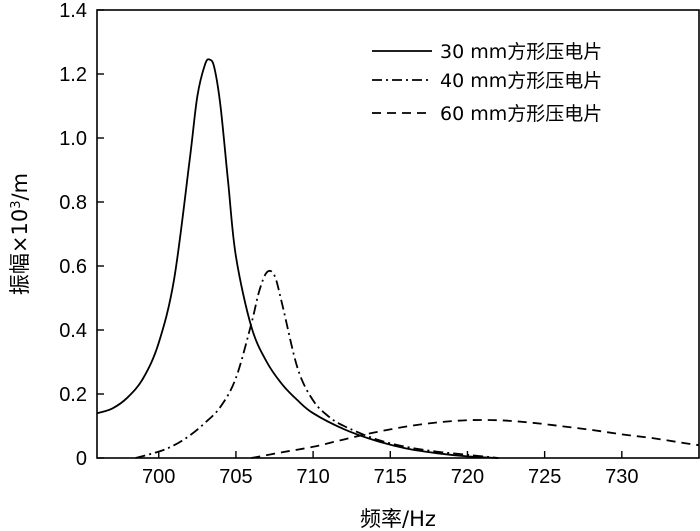 The height and width of the screenshot is (531, 700). What do you see at coordinates (544, 477) in the screenshot?
I see `x-tick-label: 725` at bounding box center [544, 477].